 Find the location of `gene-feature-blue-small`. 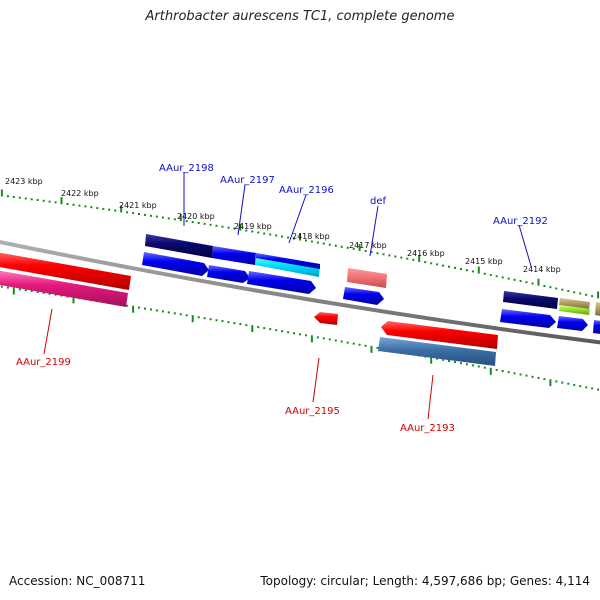

gene-feature-blue-small is located at coordinates (572, 323).